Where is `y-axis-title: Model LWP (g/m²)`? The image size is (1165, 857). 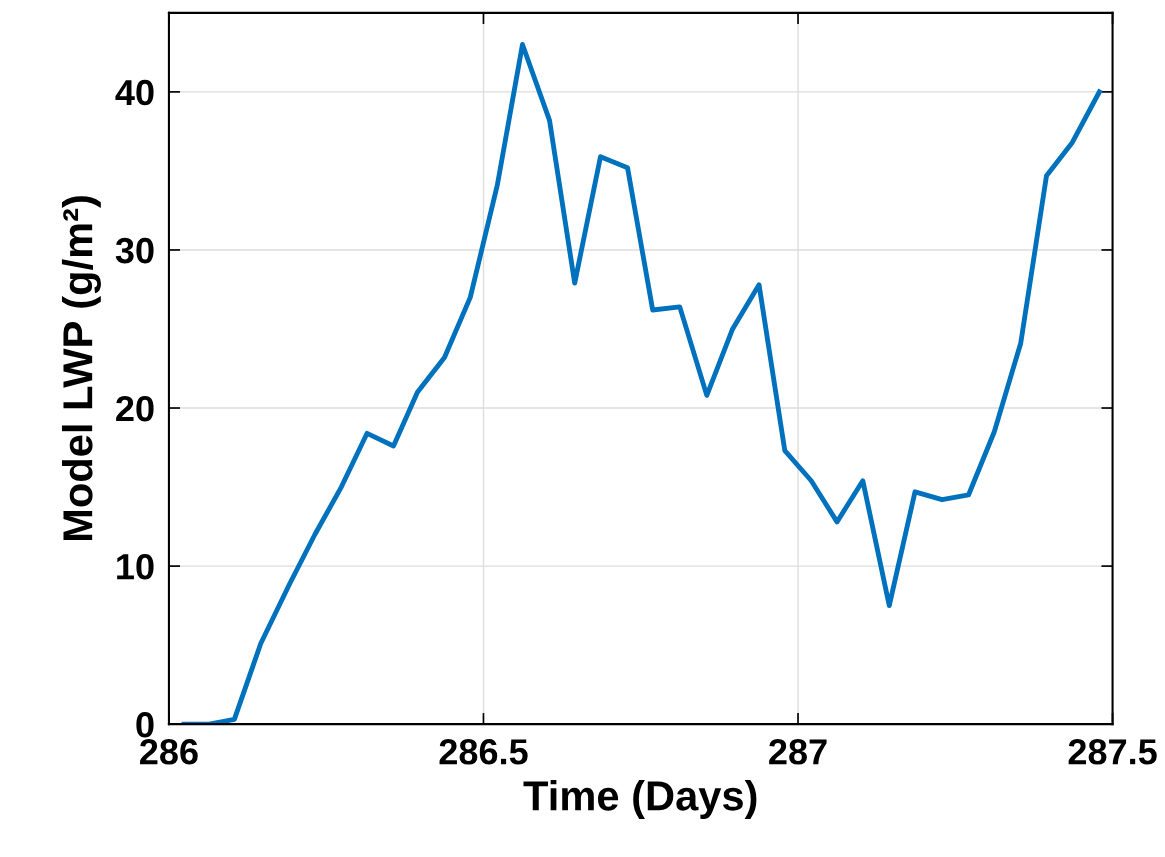
y-axis-title: Model LWP (g/m²) is located at coordinates (81, 368).